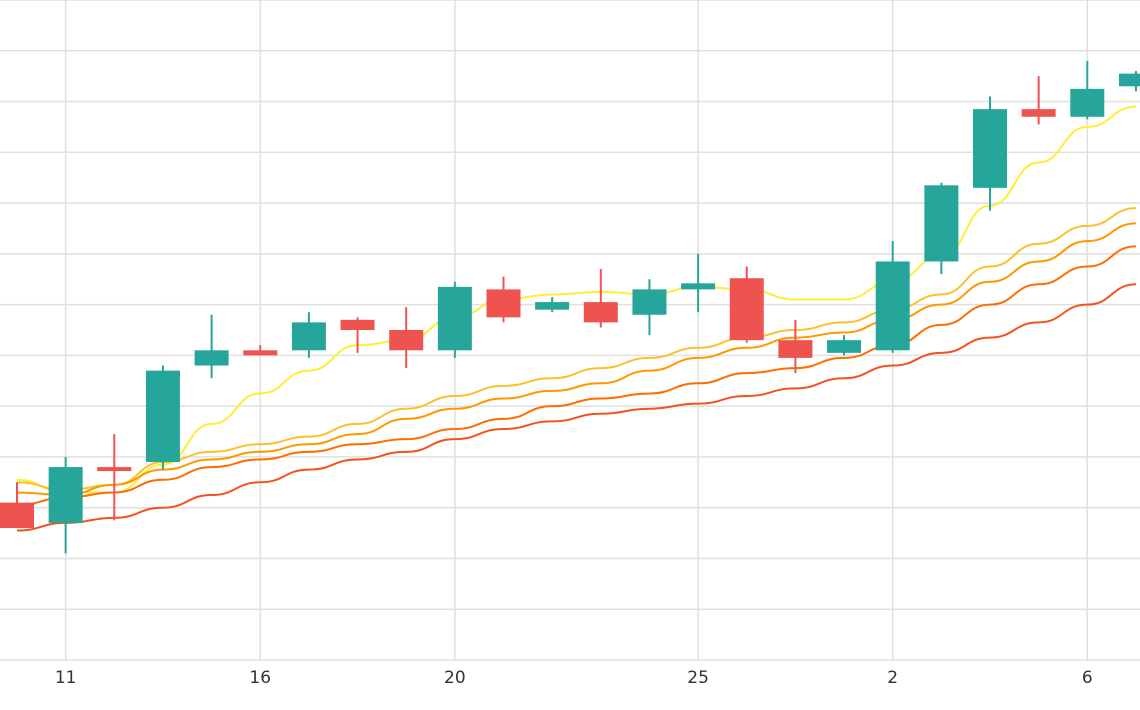 The image size is (1140, 710). I want to click on x-axis: 11 16 20 25 2 6, so click(574, 678).